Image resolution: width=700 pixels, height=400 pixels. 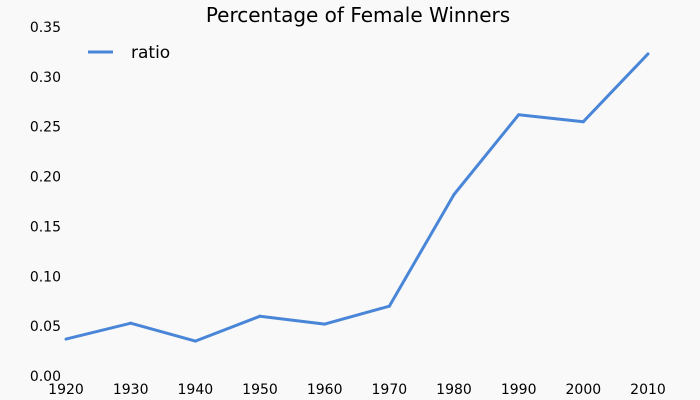 I want to click on x-tick-label: 1950, so click(x=260, y=390).